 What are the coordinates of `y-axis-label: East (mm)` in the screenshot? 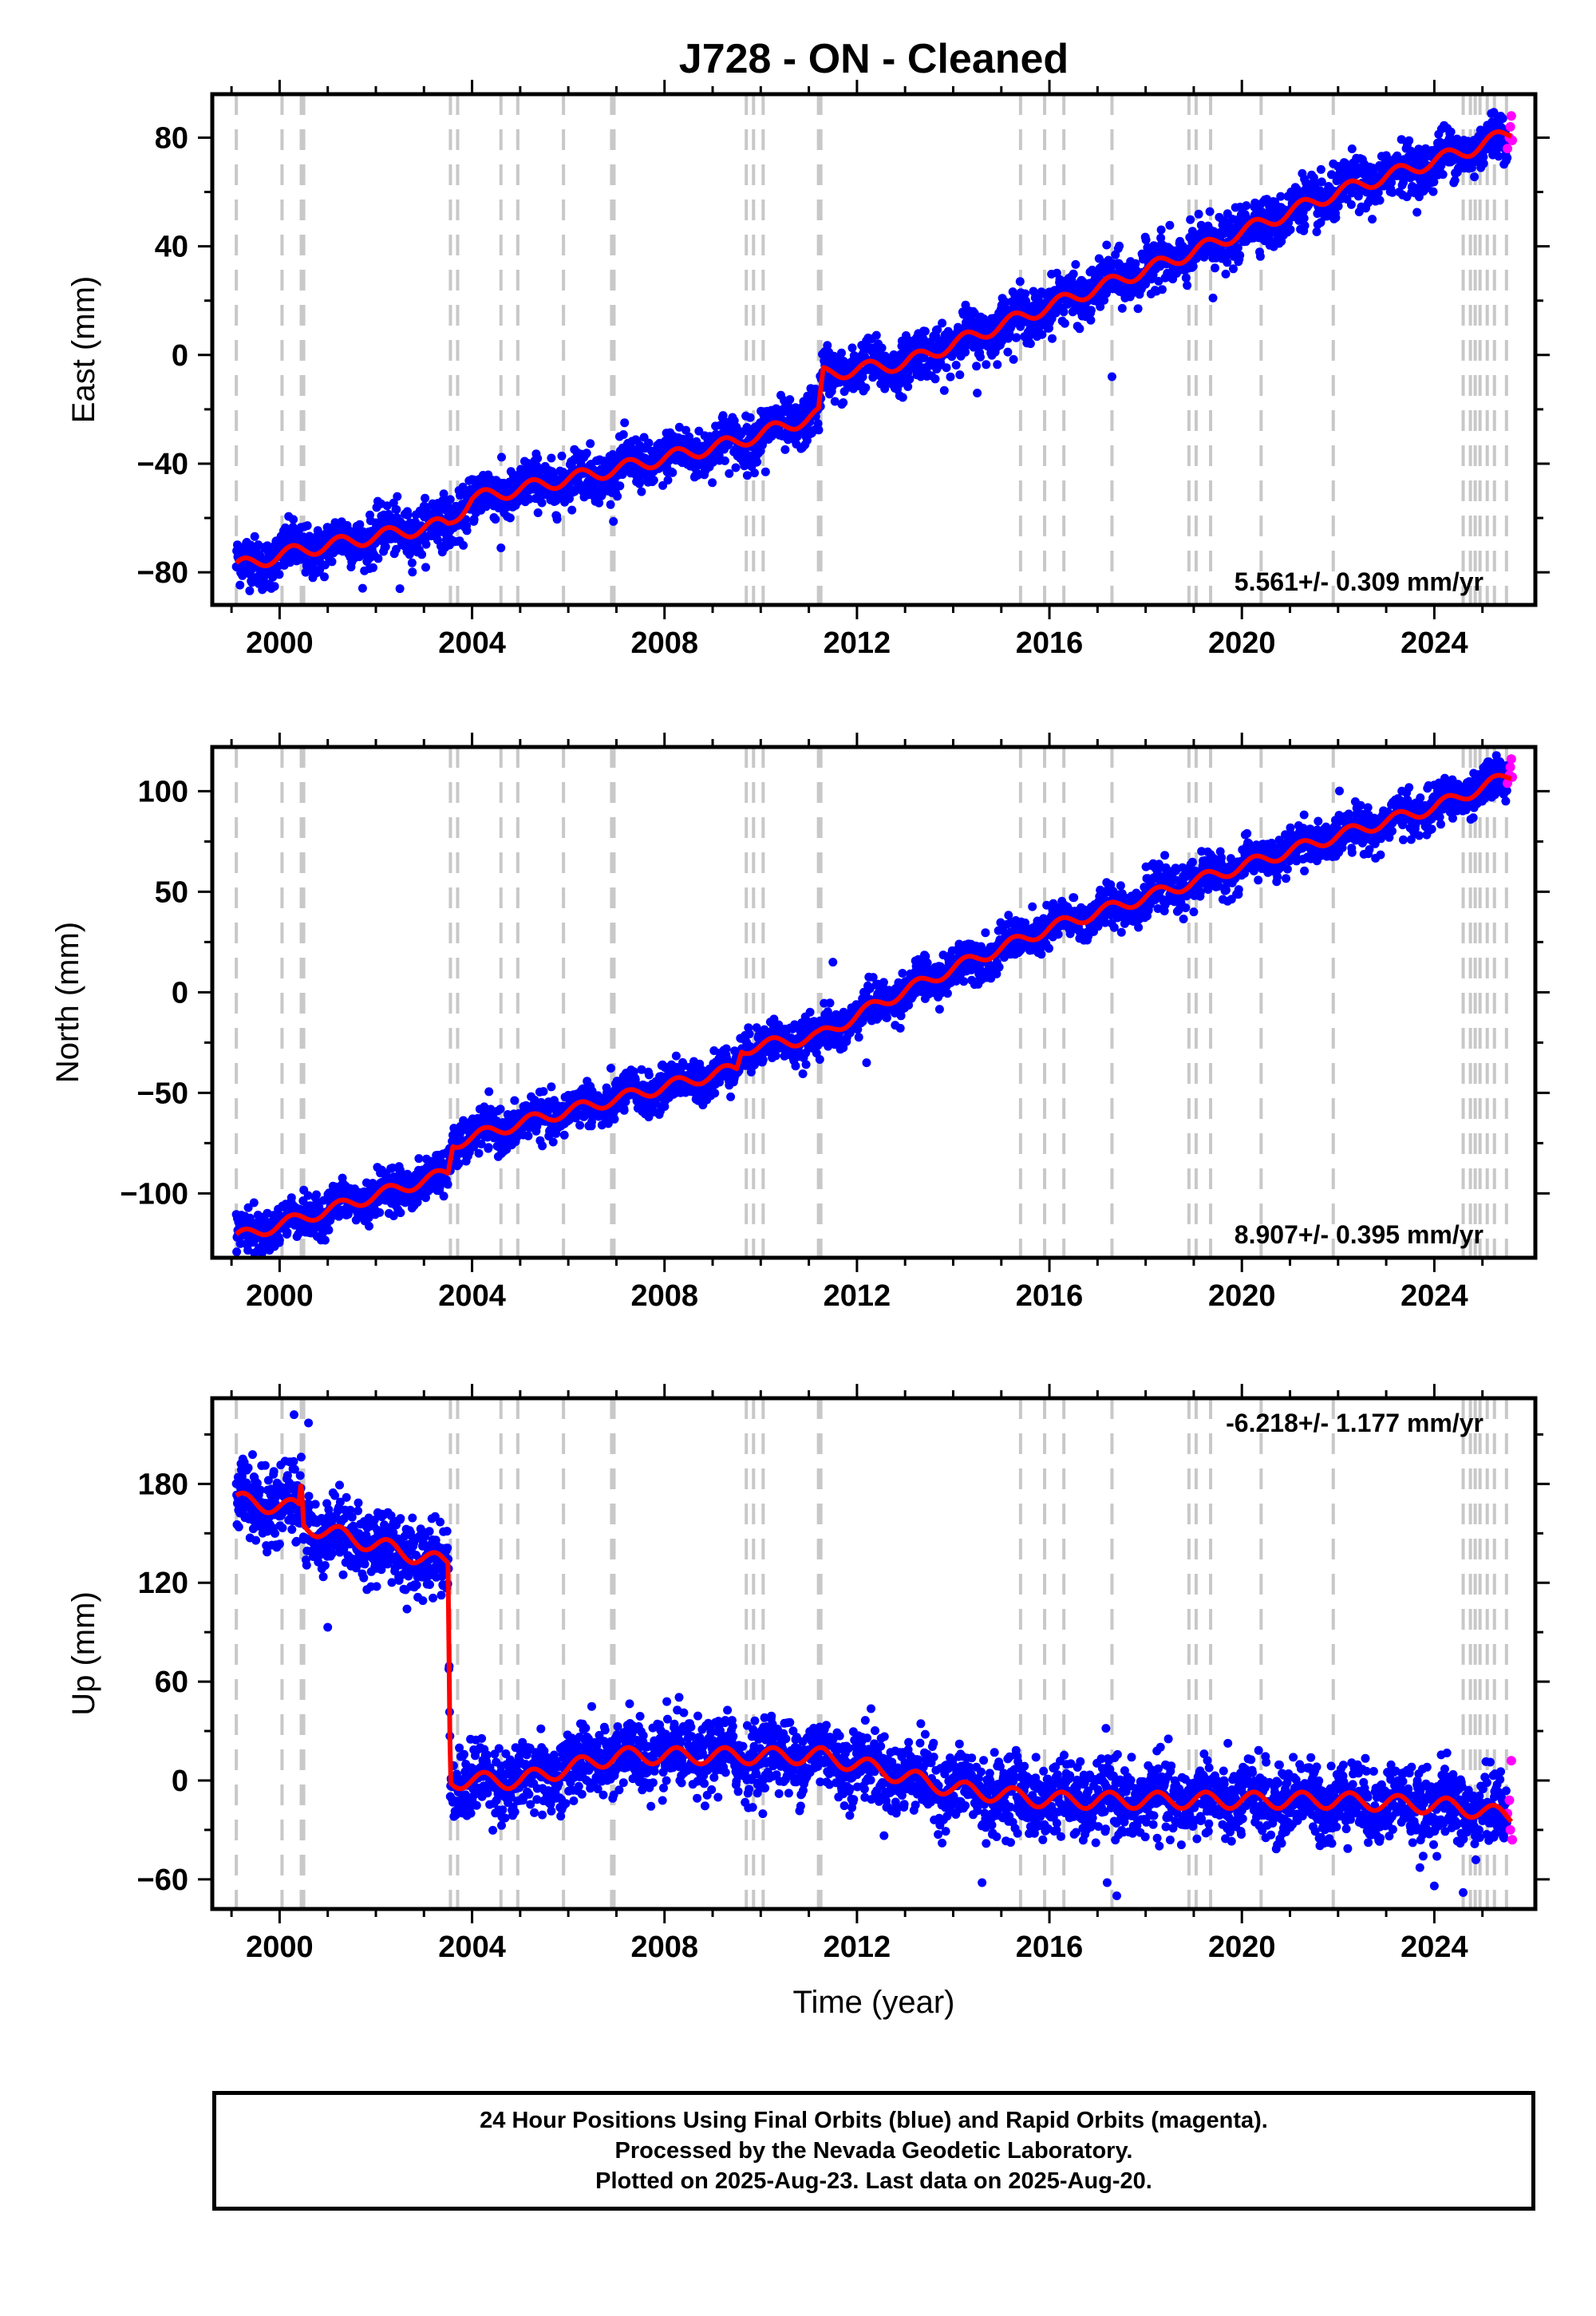 It's located at (83, 349).